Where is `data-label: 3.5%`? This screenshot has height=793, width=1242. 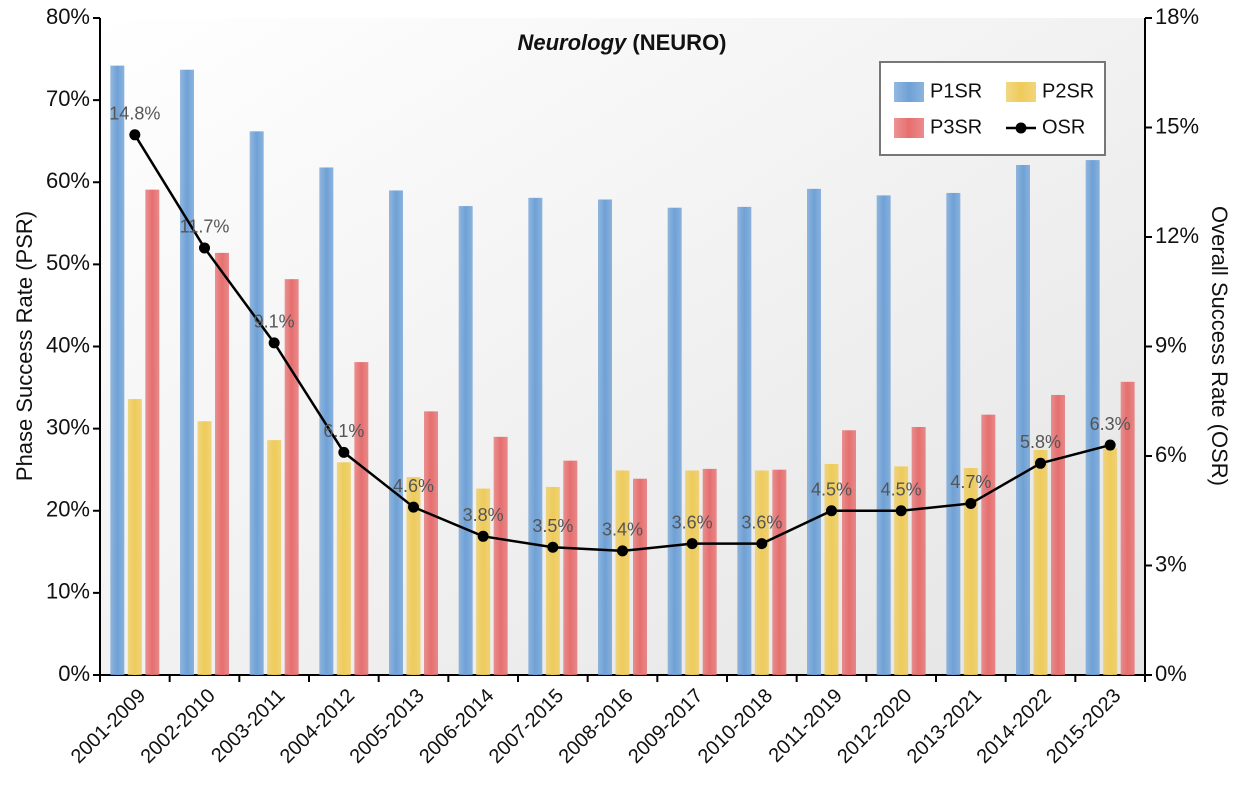 data-label: 3.5% is located at coordinates (552, 526).